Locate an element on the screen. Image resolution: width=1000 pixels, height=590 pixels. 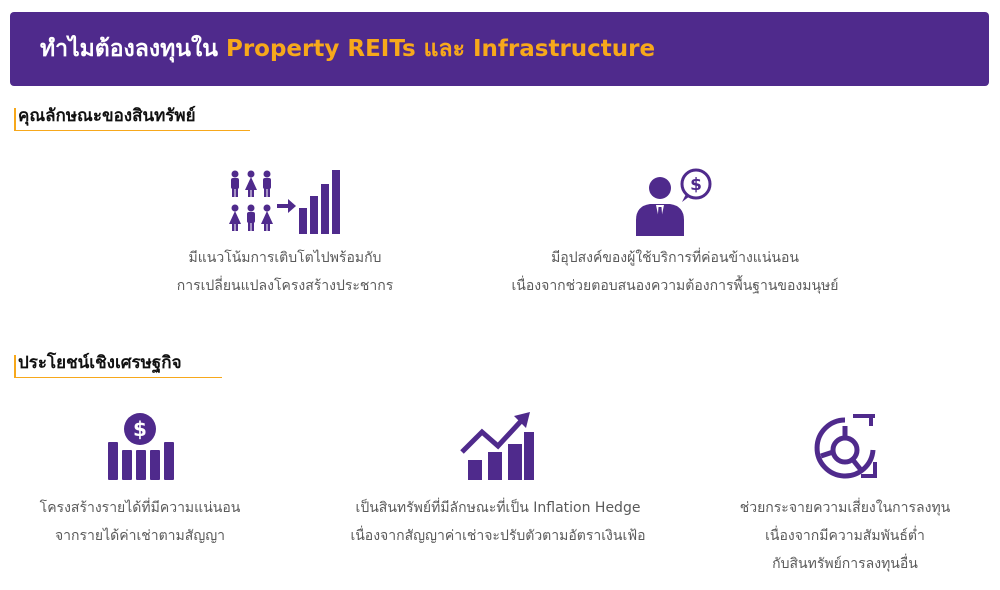
caption-line: จากรายได้ค่าเช่าตามสัญญา is located at coordinates (140, 536).